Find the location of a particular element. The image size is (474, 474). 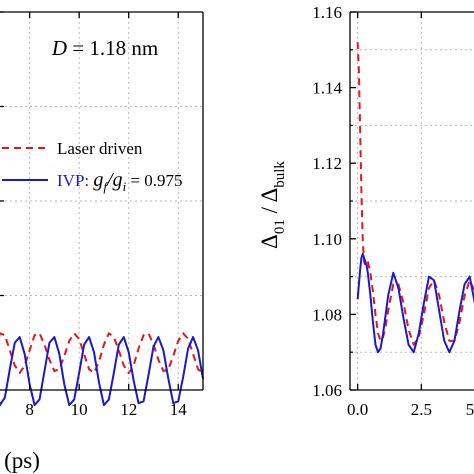

x-axis-label: (ps) is located at coordinates (22, 460).